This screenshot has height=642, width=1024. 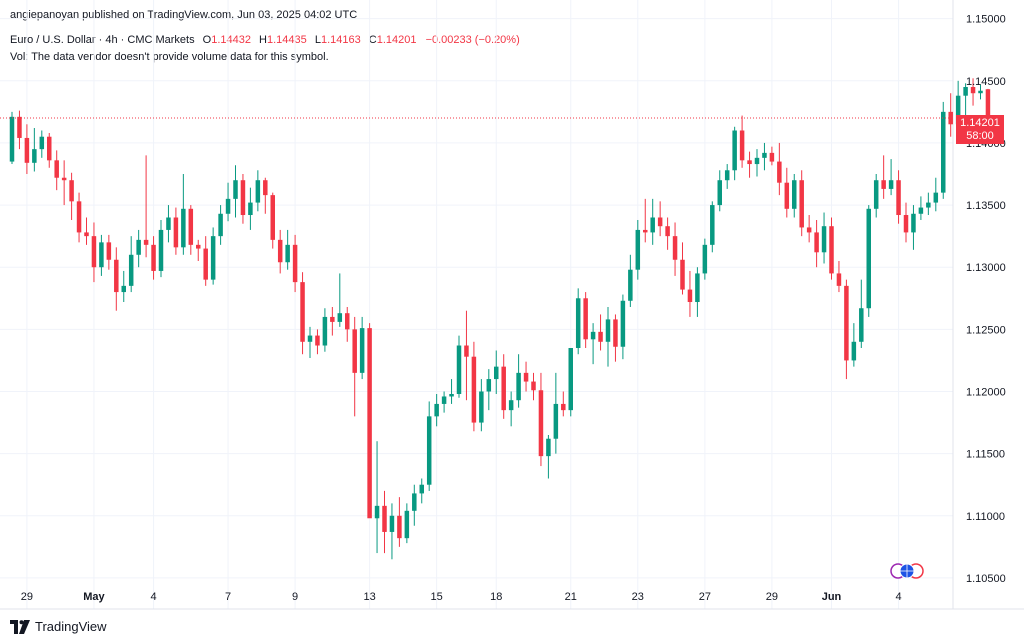 I want to click on chart-event-icons, so click(x=908, y=571).